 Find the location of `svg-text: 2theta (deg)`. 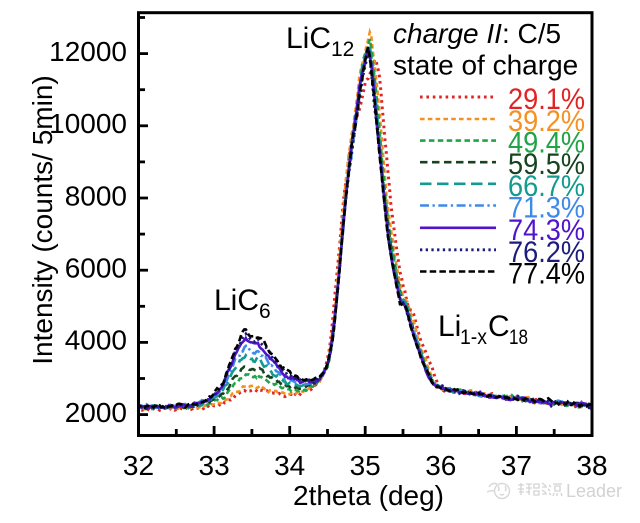

svg-text: 2theta (deg) is located at coordinates (368, 495).